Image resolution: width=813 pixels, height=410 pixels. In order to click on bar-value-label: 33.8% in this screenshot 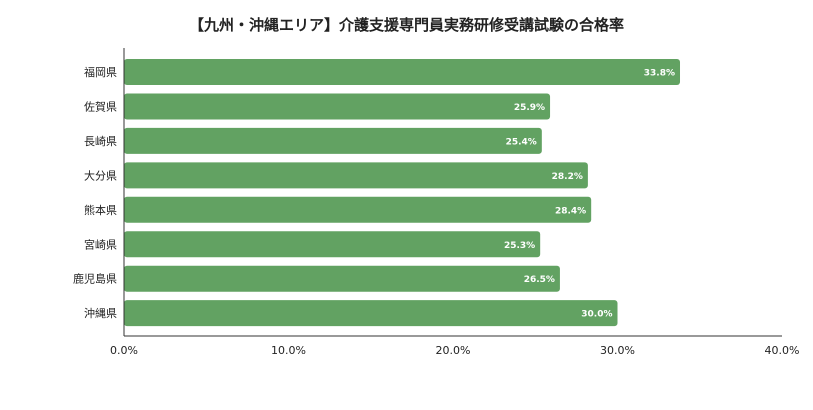, I will do `click(659, 74)`.